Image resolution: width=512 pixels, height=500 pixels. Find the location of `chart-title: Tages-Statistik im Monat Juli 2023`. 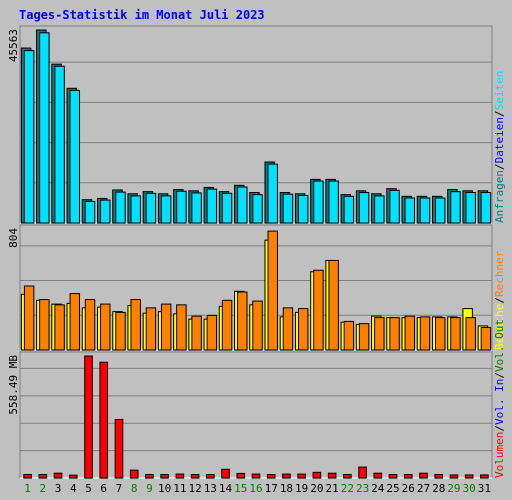

chart-title: Tages-Statistik im Monat Juli 2023 is located at coordinates (142, 15).